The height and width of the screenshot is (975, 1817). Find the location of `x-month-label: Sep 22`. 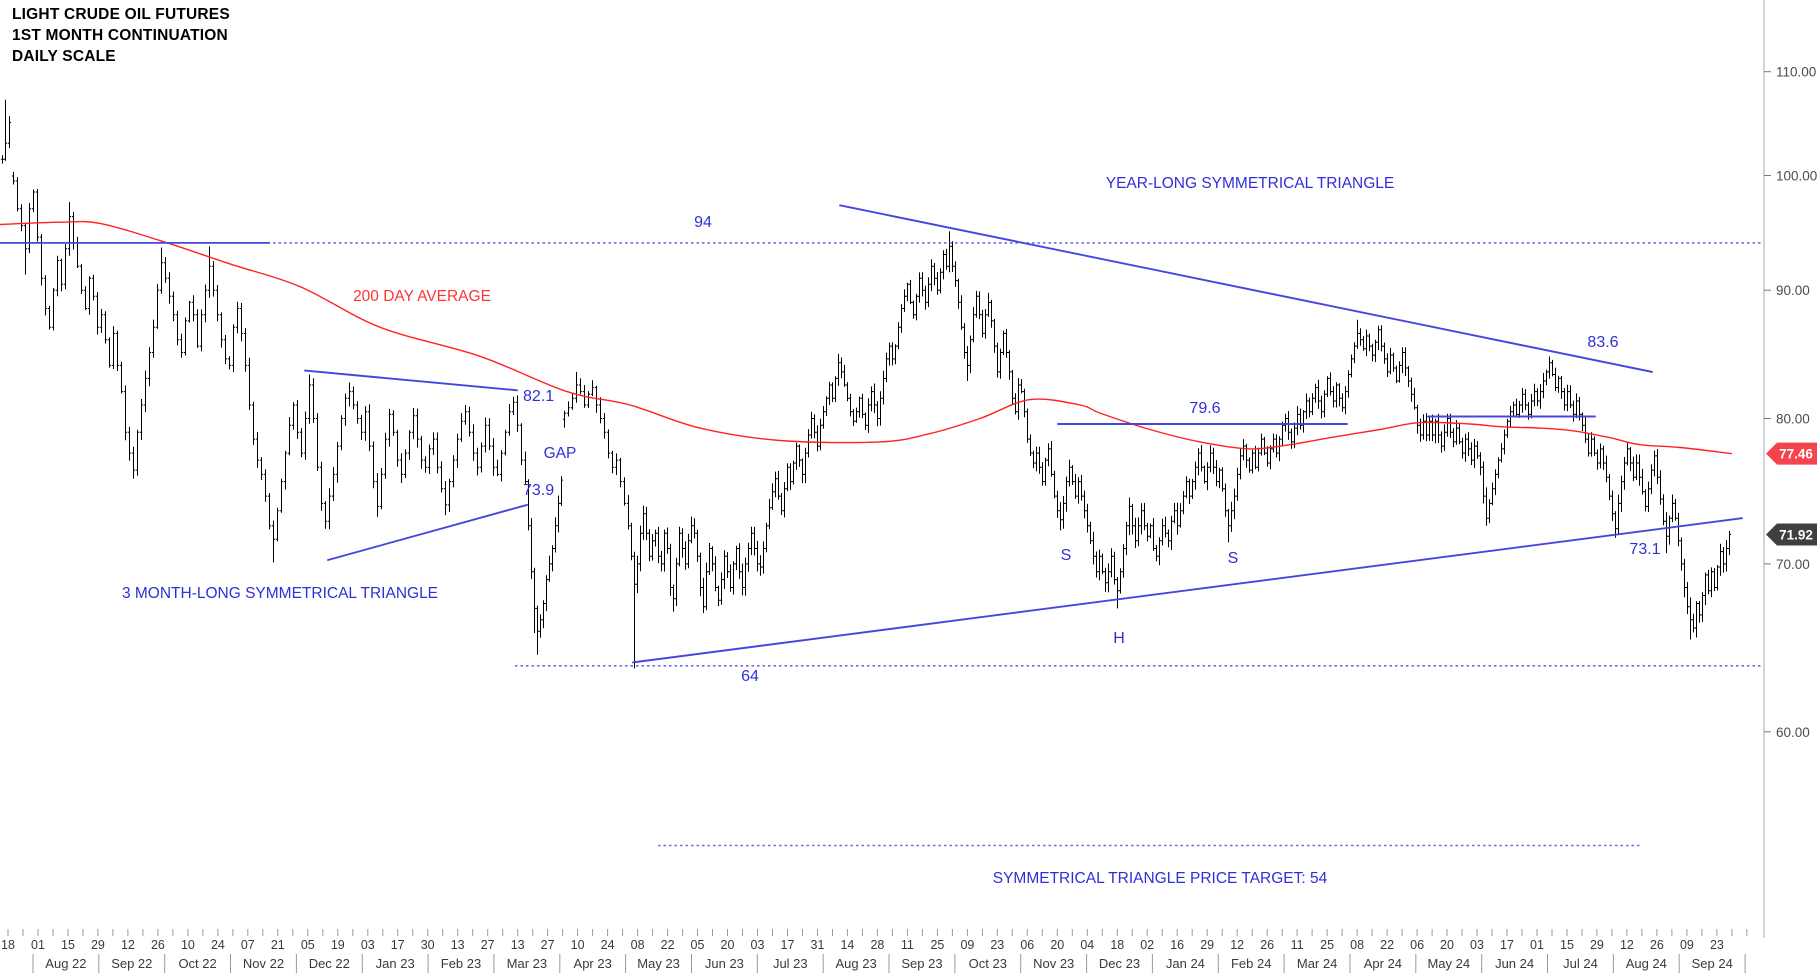

x-month-label: Sep 22 is located at coordinates (131, 963).